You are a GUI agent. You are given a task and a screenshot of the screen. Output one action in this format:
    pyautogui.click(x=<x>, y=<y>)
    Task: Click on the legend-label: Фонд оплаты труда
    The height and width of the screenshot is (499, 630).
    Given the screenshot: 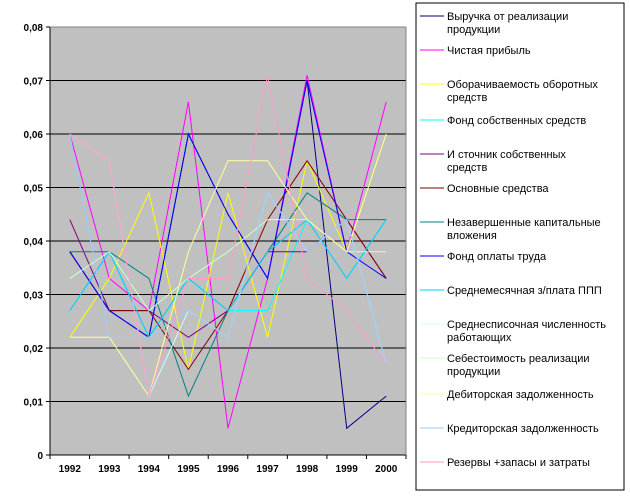 What is the action you would take?
    pyautogui.click(x=497, y=257)
    